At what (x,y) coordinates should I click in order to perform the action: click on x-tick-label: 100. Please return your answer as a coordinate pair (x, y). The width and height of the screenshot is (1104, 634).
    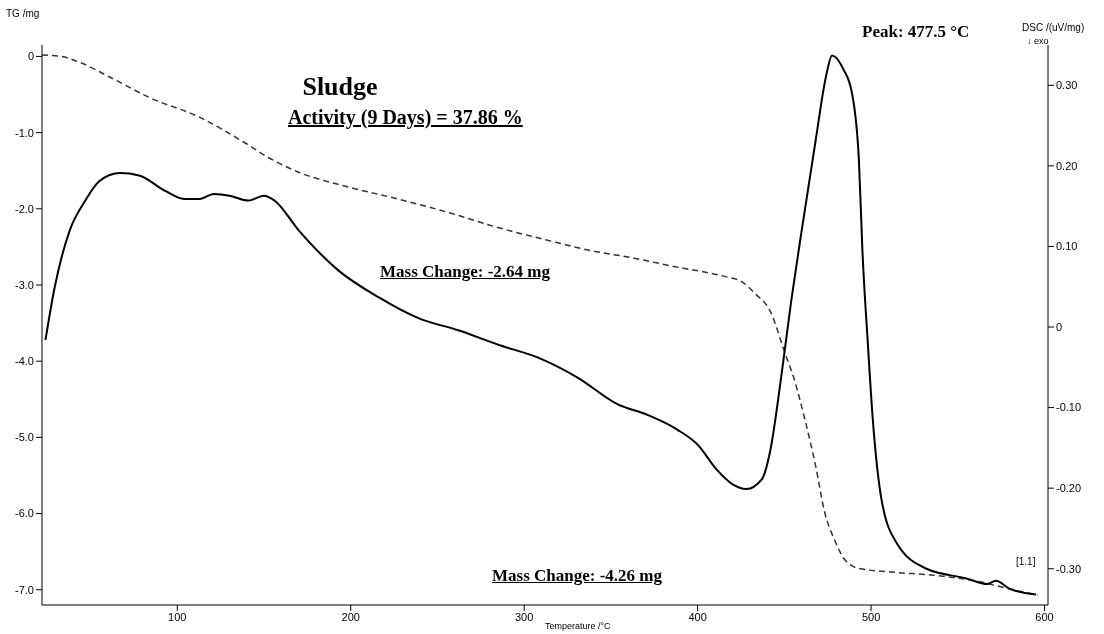
    Looking at the image, I should click on (177, 616).